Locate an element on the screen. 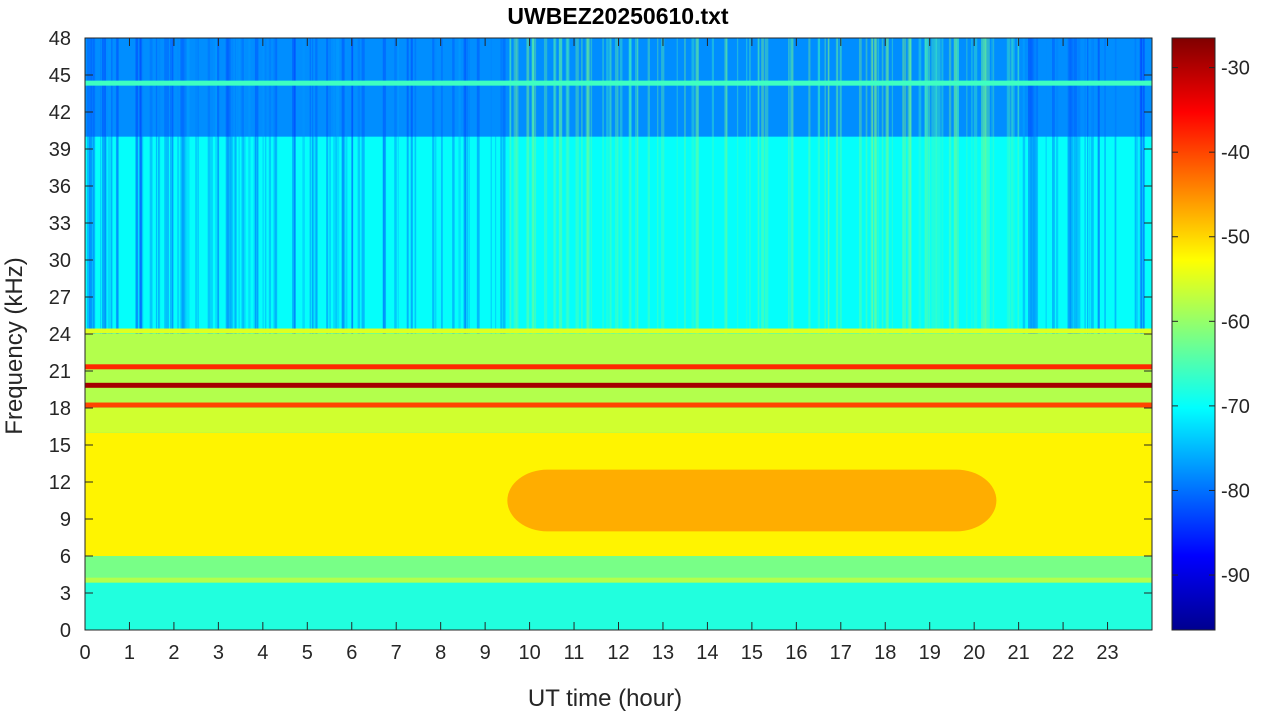  x-tick-label: 5 is located at coordinates (307, 653).